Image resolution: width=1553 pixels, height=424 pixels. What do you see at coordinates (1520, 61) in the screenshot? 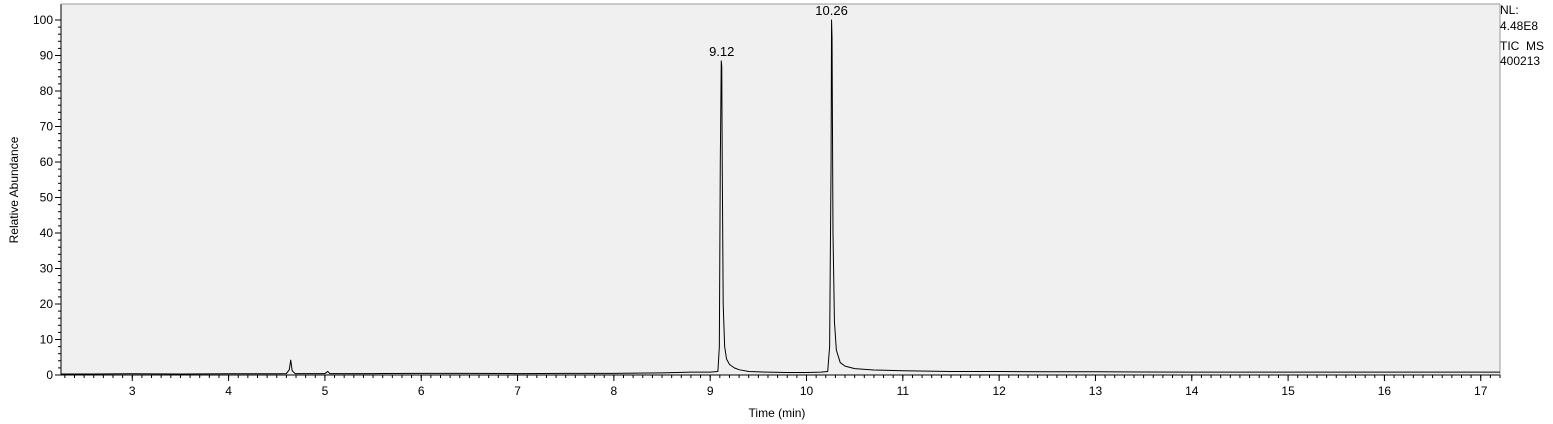
I see `sample-id: 400213` at bounding box center [1520, 61].